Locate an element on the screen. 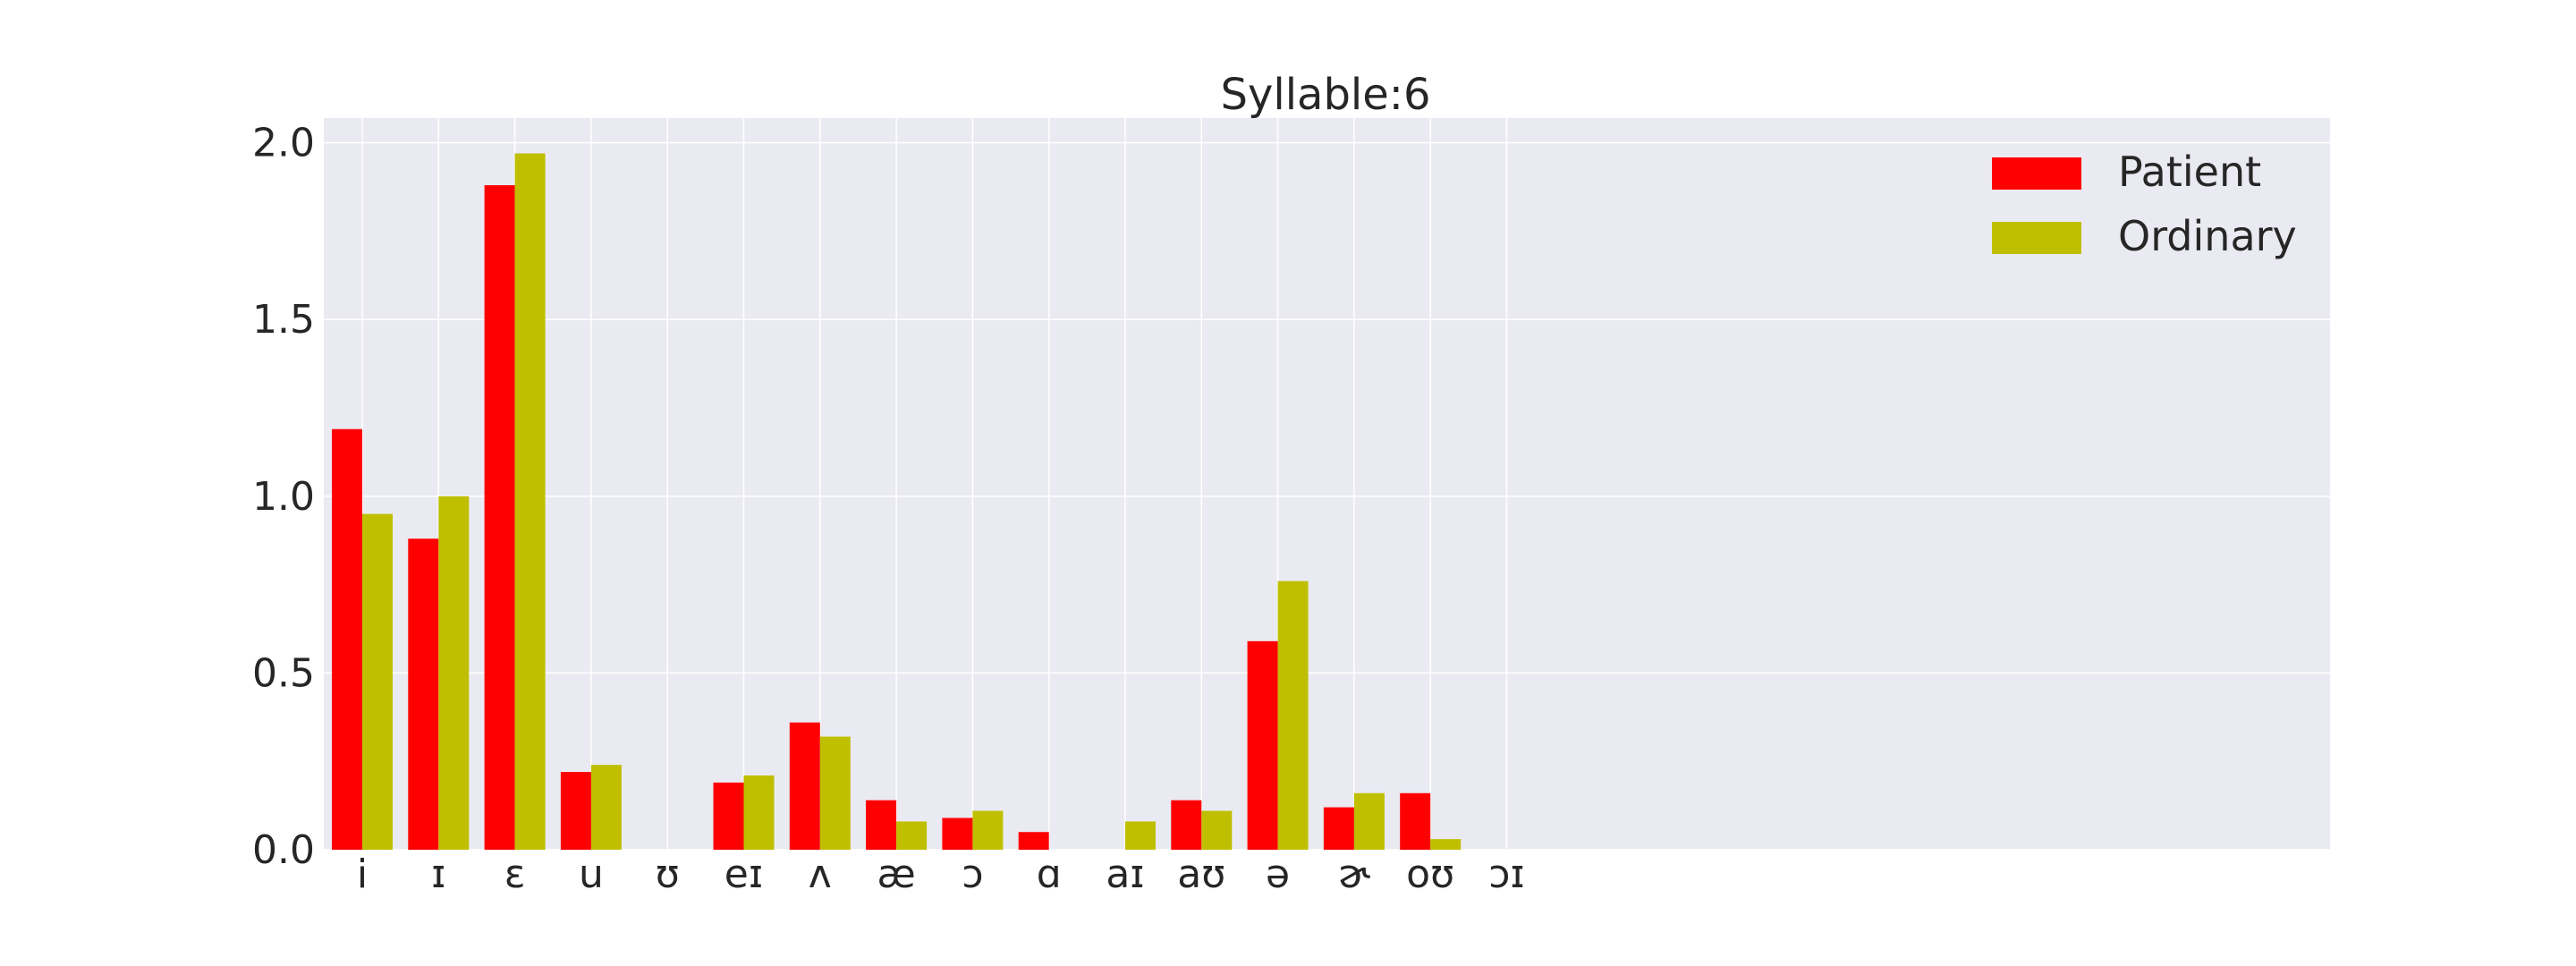  x-tick-label: ʊ is located at coordinates (668, 874).